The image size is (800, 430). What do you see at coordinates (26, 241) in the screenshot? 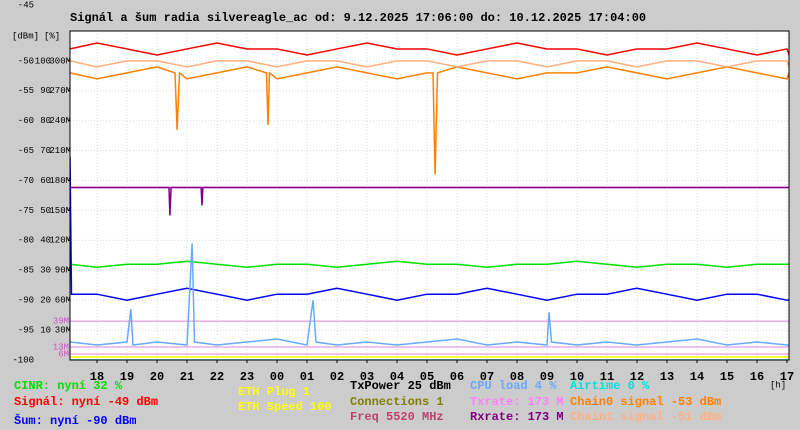
I see `y-tick-label: -80` at bounding box center [26, 241].